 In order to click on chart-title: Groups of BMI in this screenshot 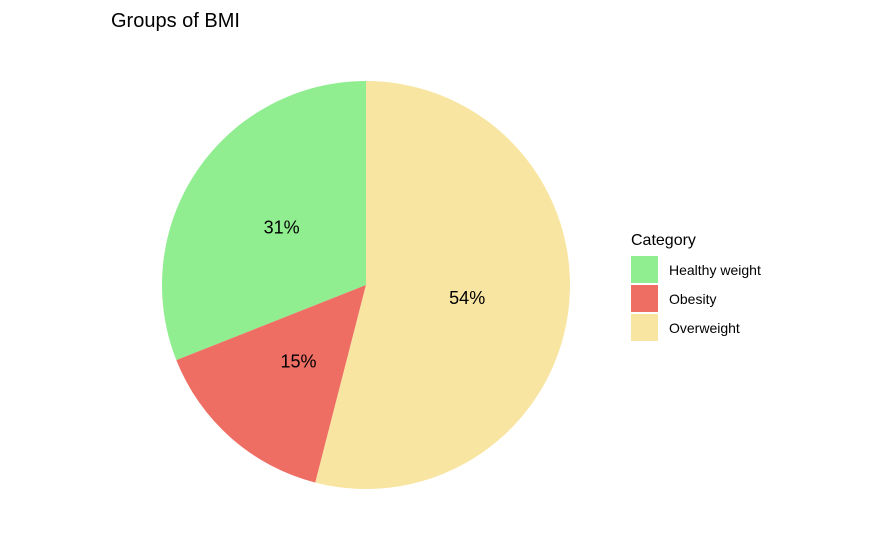, I will do `click(175, 21)`.